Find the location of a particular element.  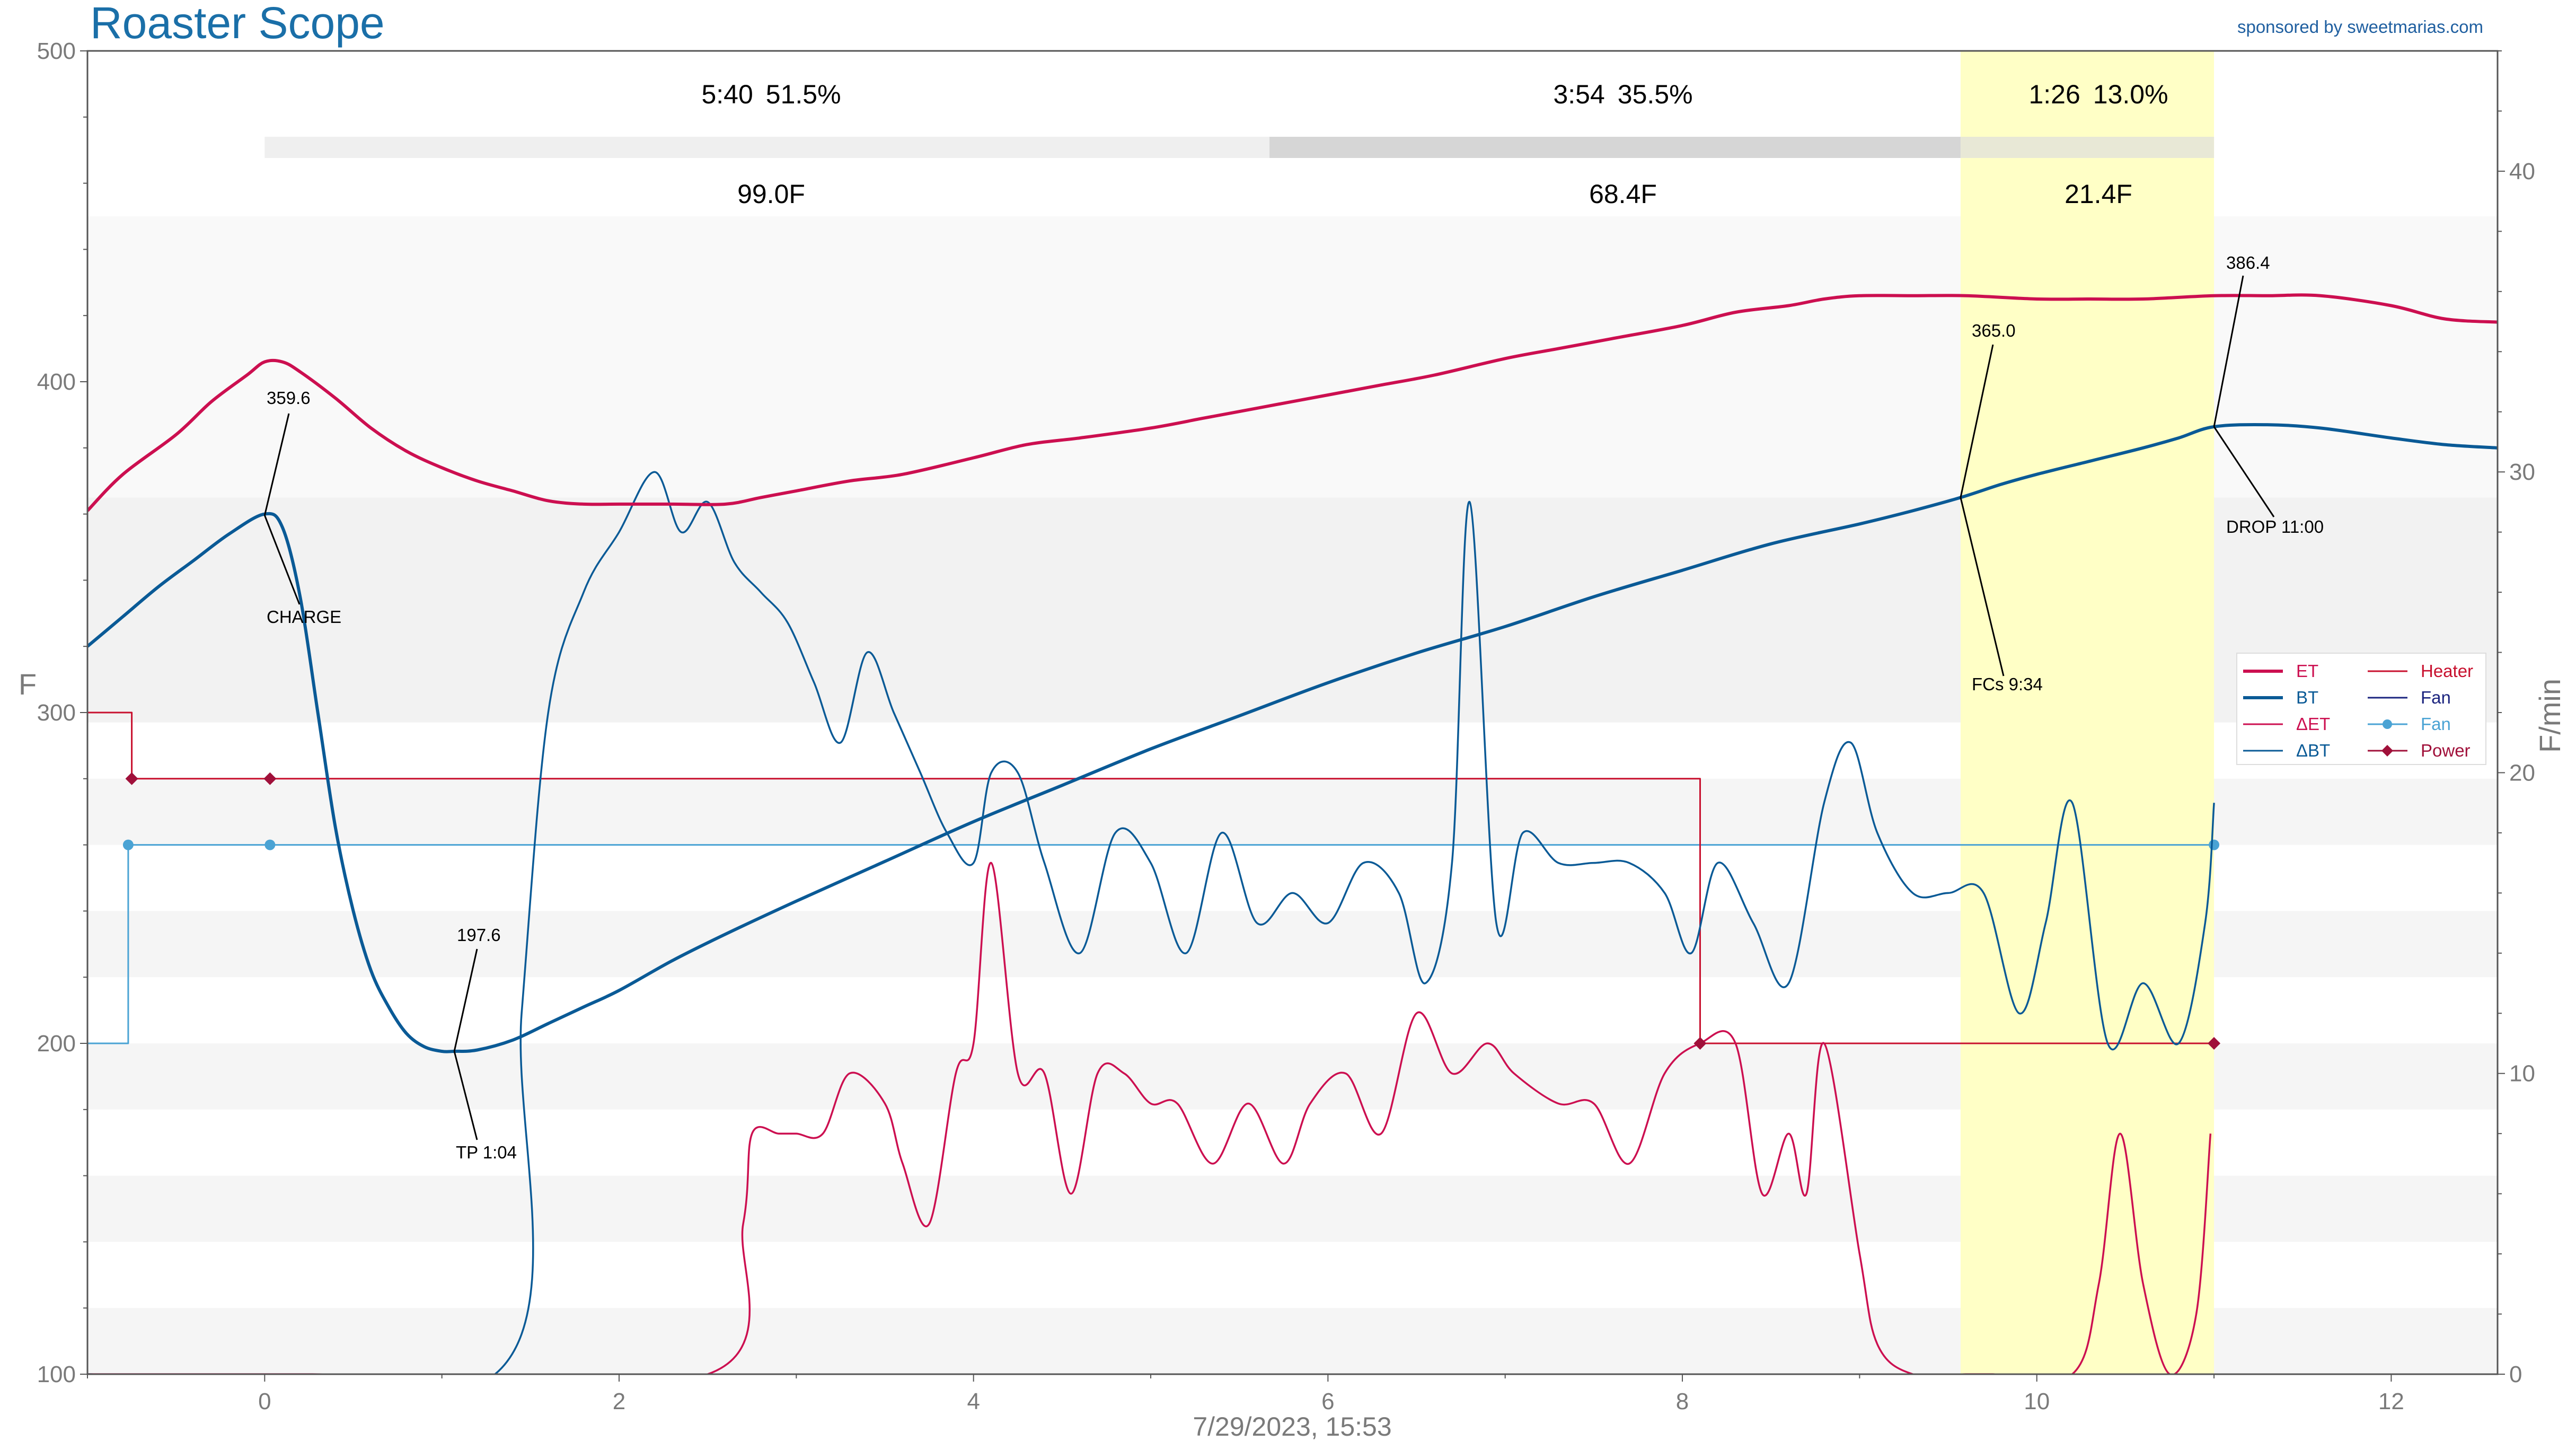

x-tick-label-8: 8 is located at coordinates (1682, 1402).